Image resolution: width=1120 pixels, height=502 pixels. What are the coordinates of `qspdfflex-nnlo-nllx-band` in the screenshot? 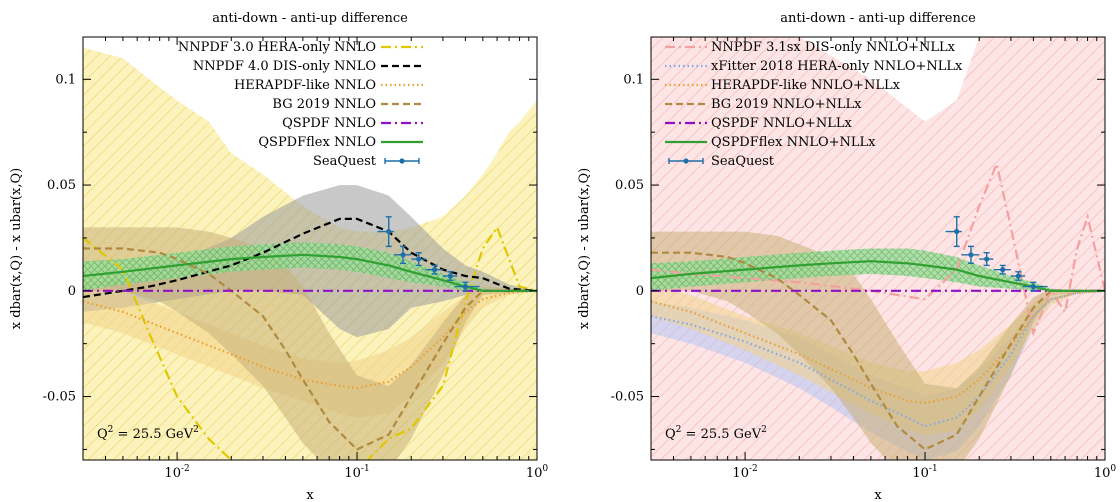 It's located at (878, 269).